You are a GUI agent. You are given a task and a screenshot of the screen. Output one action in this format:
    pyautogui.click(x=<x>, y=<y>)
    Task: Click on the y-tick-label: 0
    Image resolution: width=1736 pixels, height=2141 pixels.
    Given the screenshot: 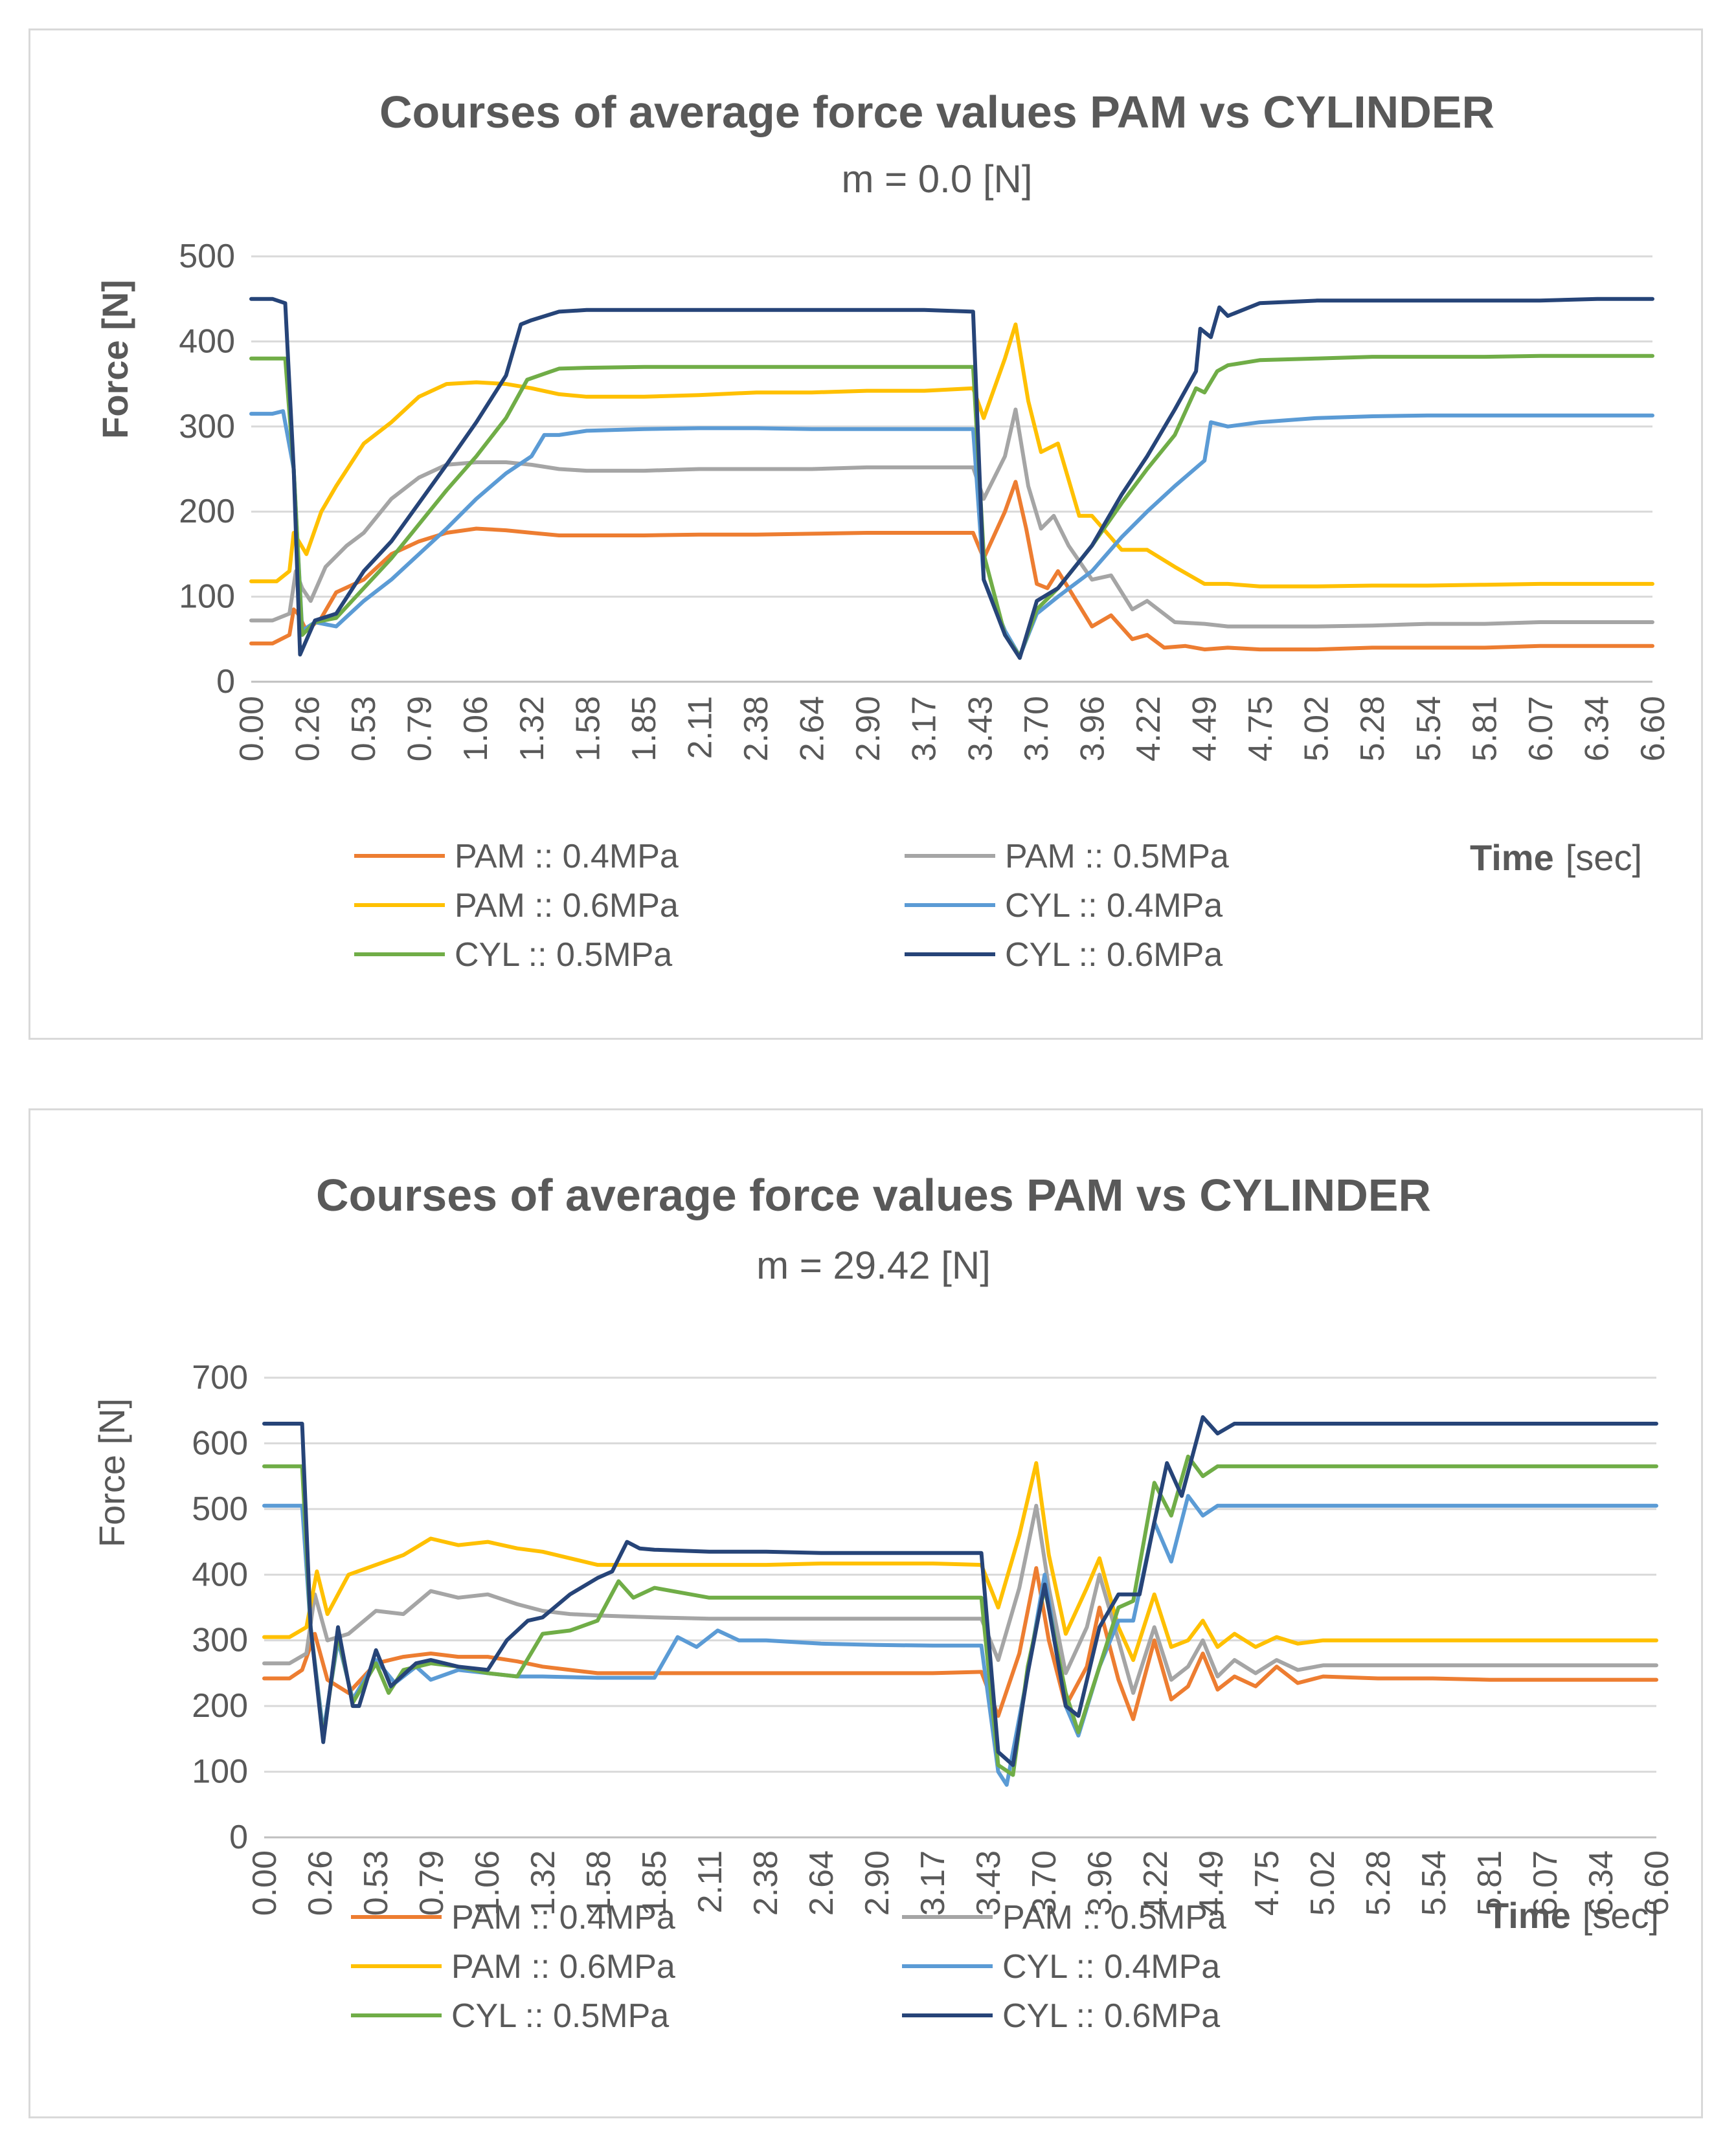 What is the action you would take?
    pyautogui.click(x=225, y=682)
    